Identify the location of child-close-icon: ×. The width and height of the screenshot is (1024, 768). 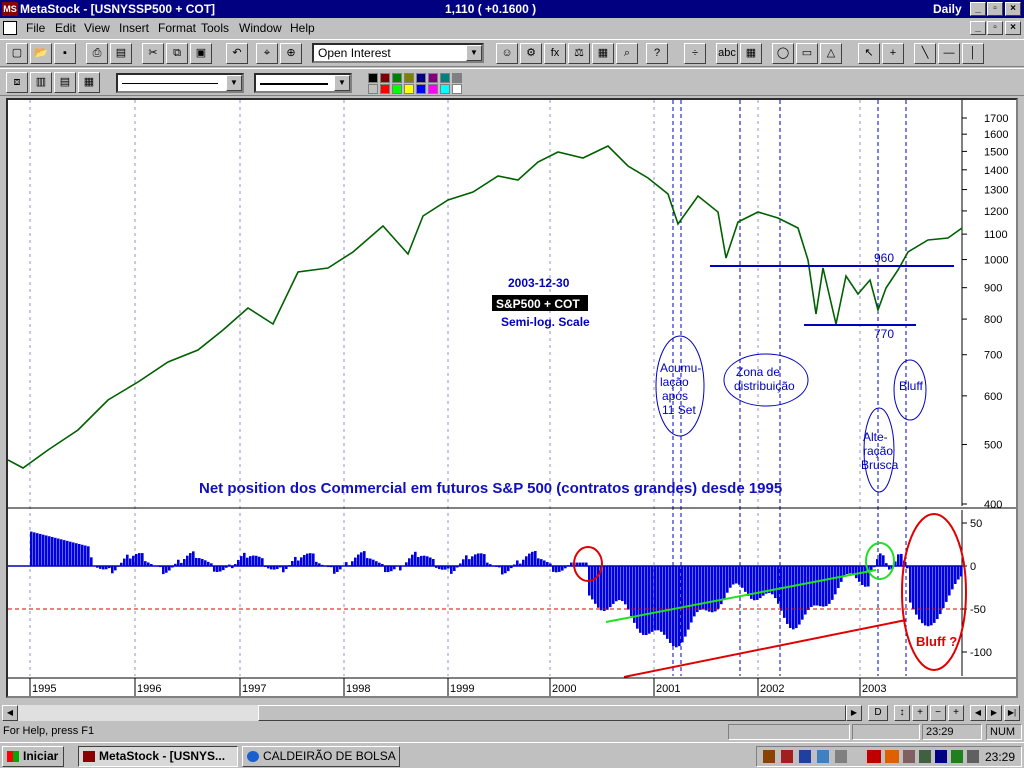
(1013, 28).